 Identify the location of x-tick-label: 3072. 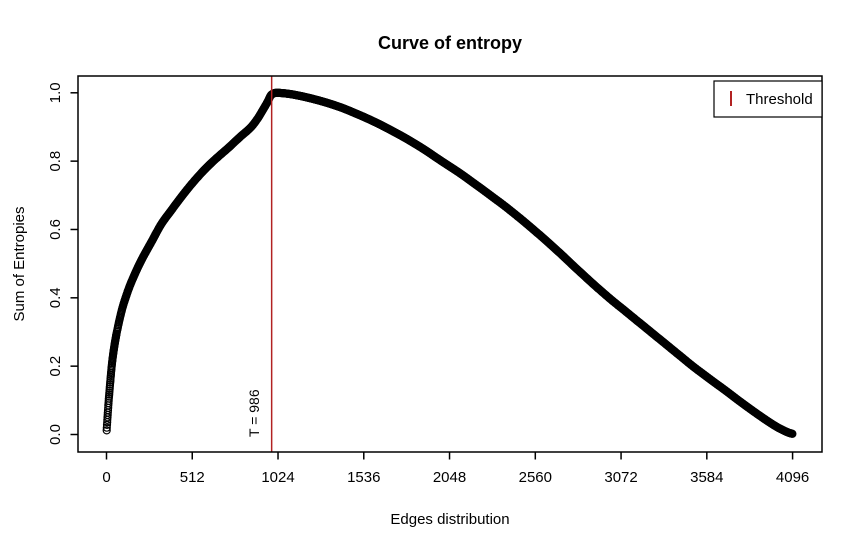
(620, 477).